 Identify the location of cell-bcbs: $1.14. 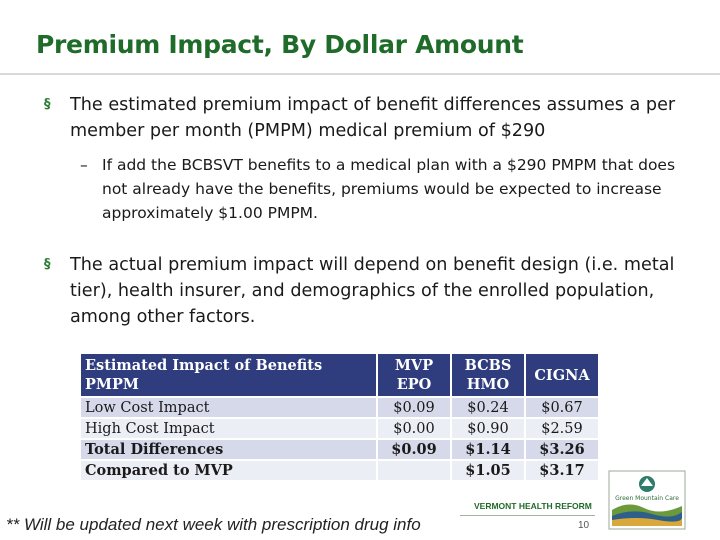
(488, 449).